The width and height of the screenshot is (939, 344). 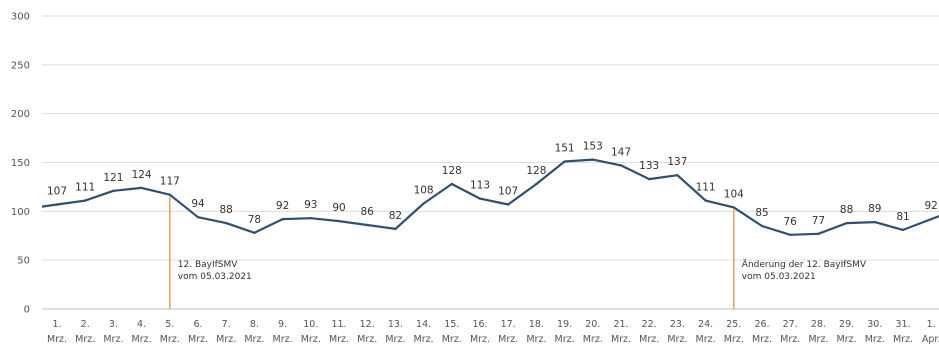 I want to click on x-tick-label: Apr., so click(x=930, y=339).